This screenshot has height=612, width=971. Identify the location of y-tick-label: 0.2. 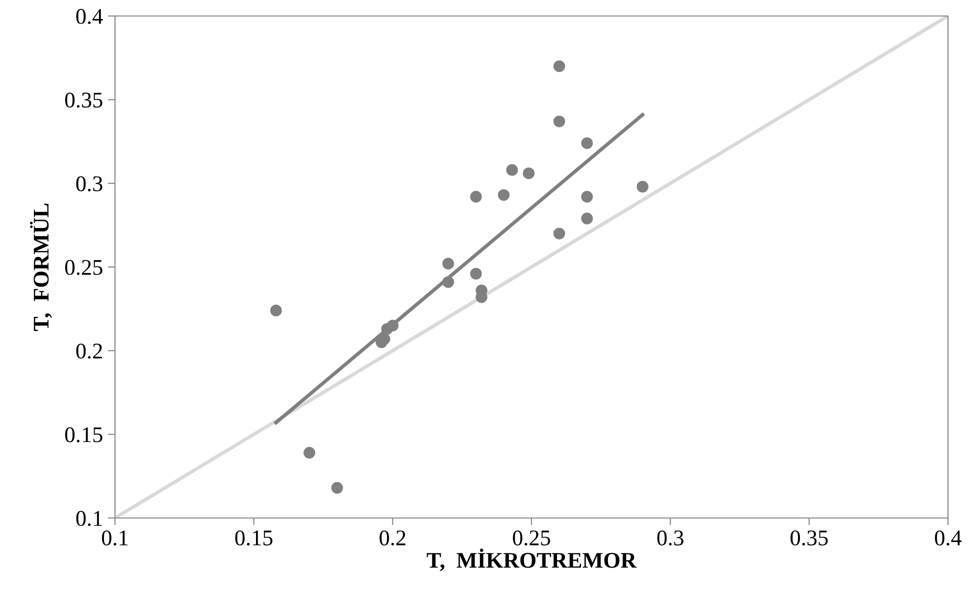
(89, 351).